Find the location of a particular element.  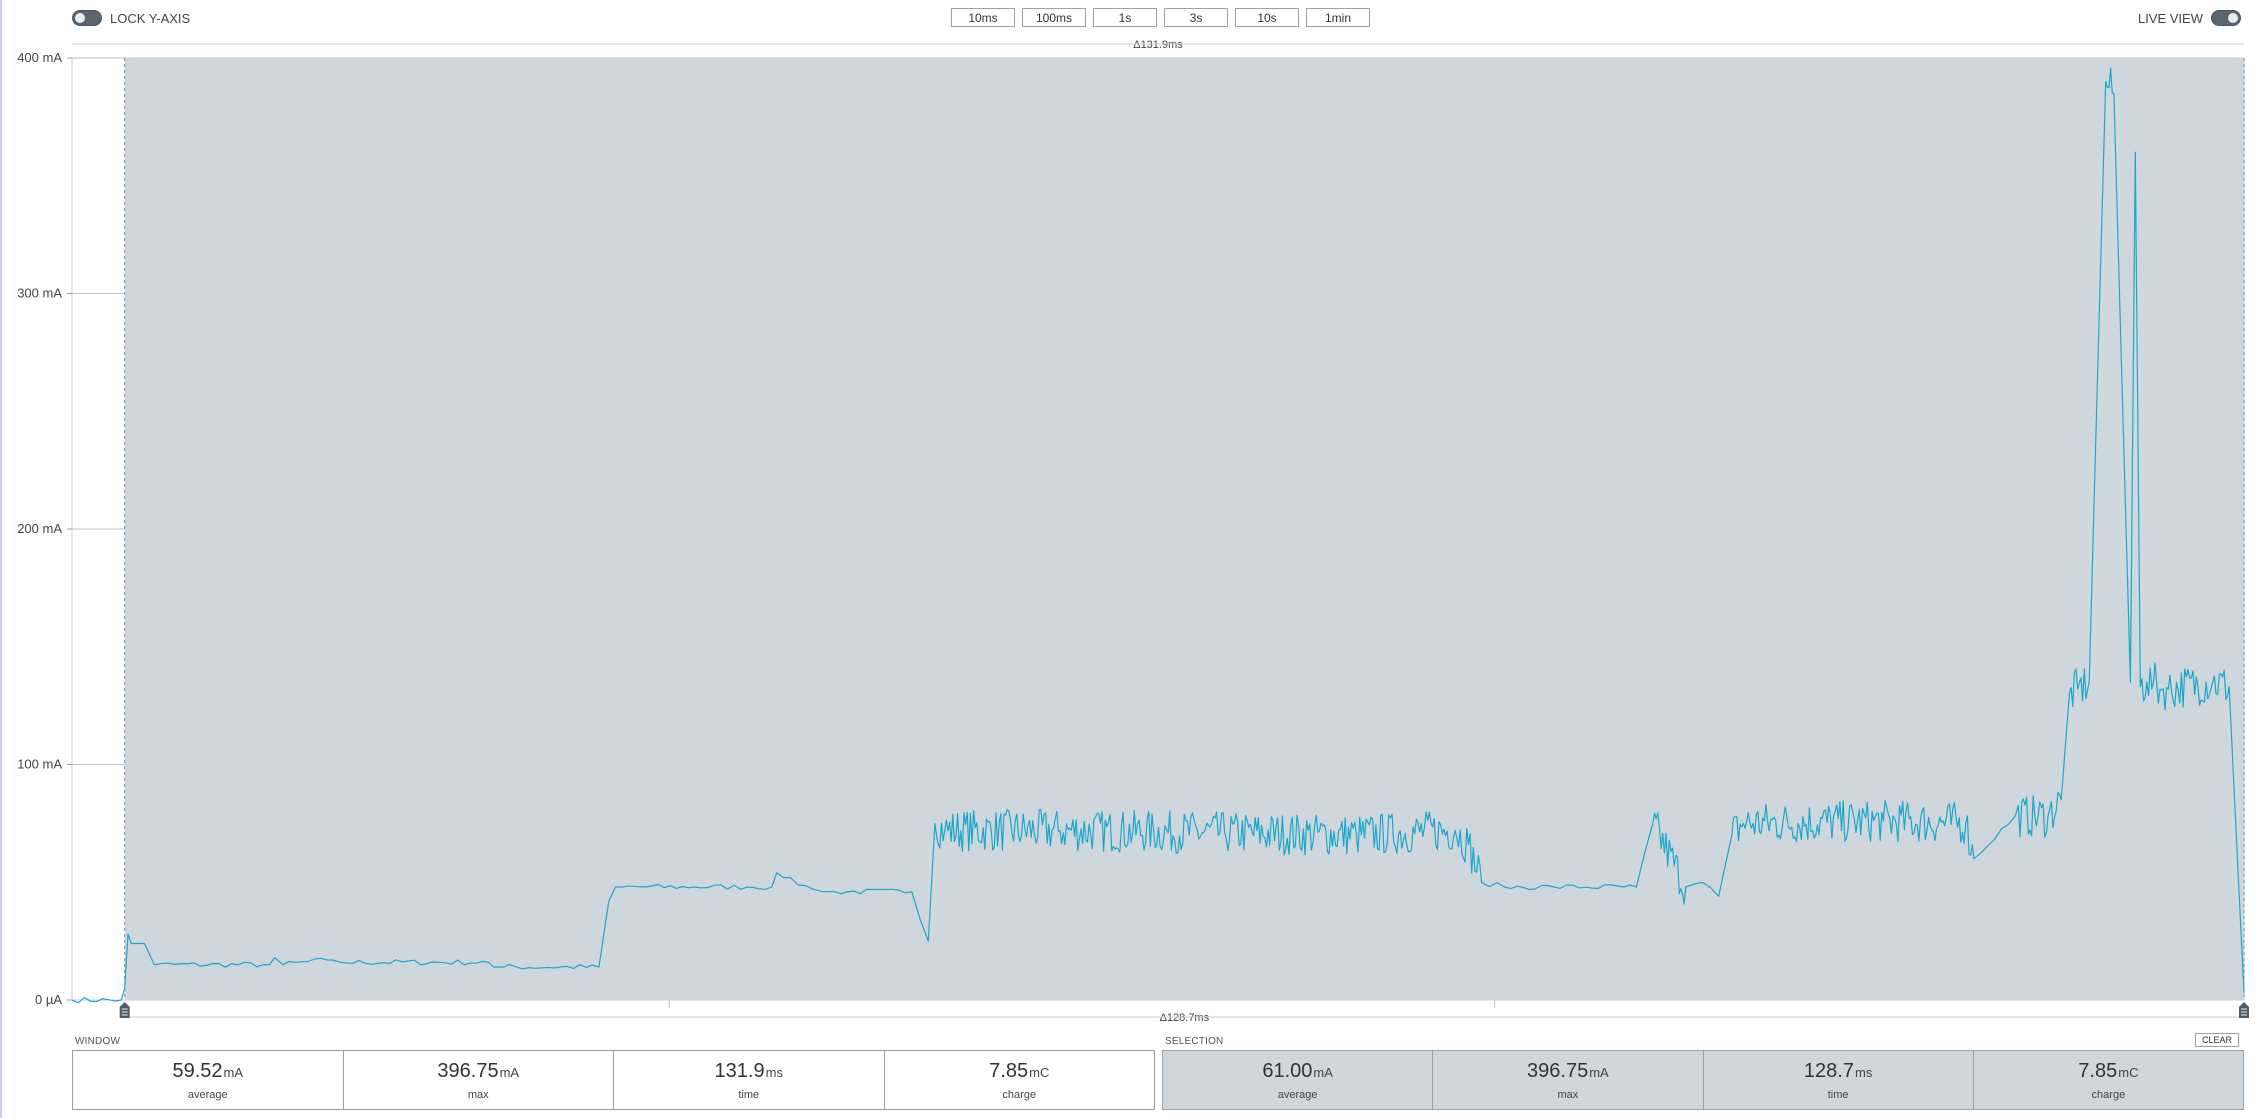

selection-charge-stat: 7.85 mC charge is located at coordinates (2108, 1080).